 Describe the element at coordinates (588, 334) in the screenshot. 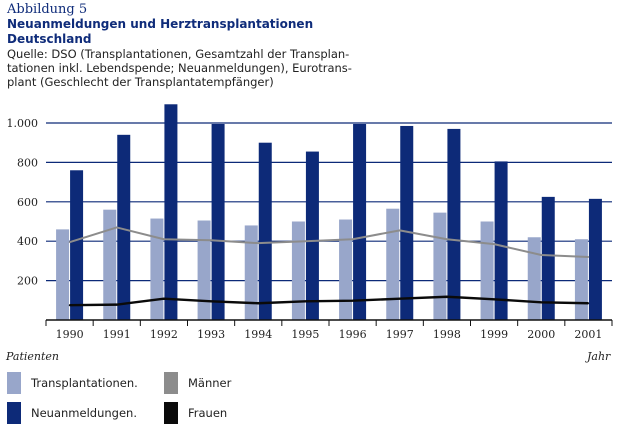

I see `x-tick-label: 2001` at that location.